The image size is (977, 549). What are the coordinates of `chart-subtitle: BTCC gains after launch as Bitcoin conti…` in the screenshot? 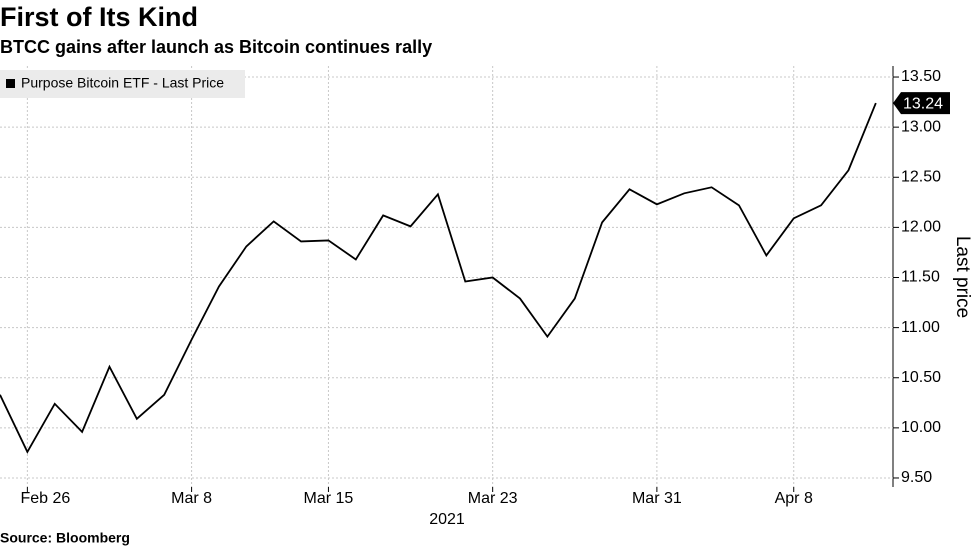 It's located at (216, 47).